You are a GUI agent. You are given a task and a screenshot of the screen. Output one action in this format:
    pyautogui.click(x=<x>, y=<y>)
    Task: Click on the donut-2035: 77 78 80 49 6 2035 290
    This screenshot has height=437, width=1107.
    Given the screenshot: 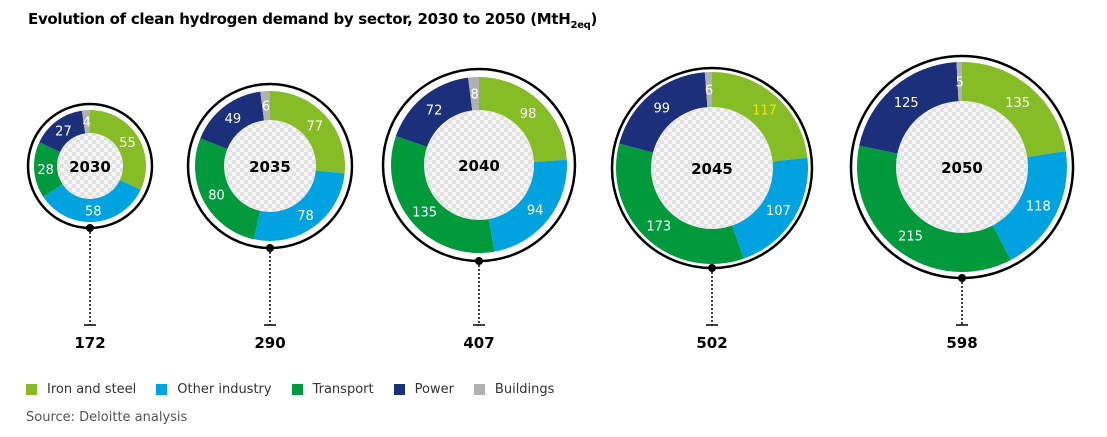 What is the action you would take?
    pyautogui.click(x=270, y=217)
    